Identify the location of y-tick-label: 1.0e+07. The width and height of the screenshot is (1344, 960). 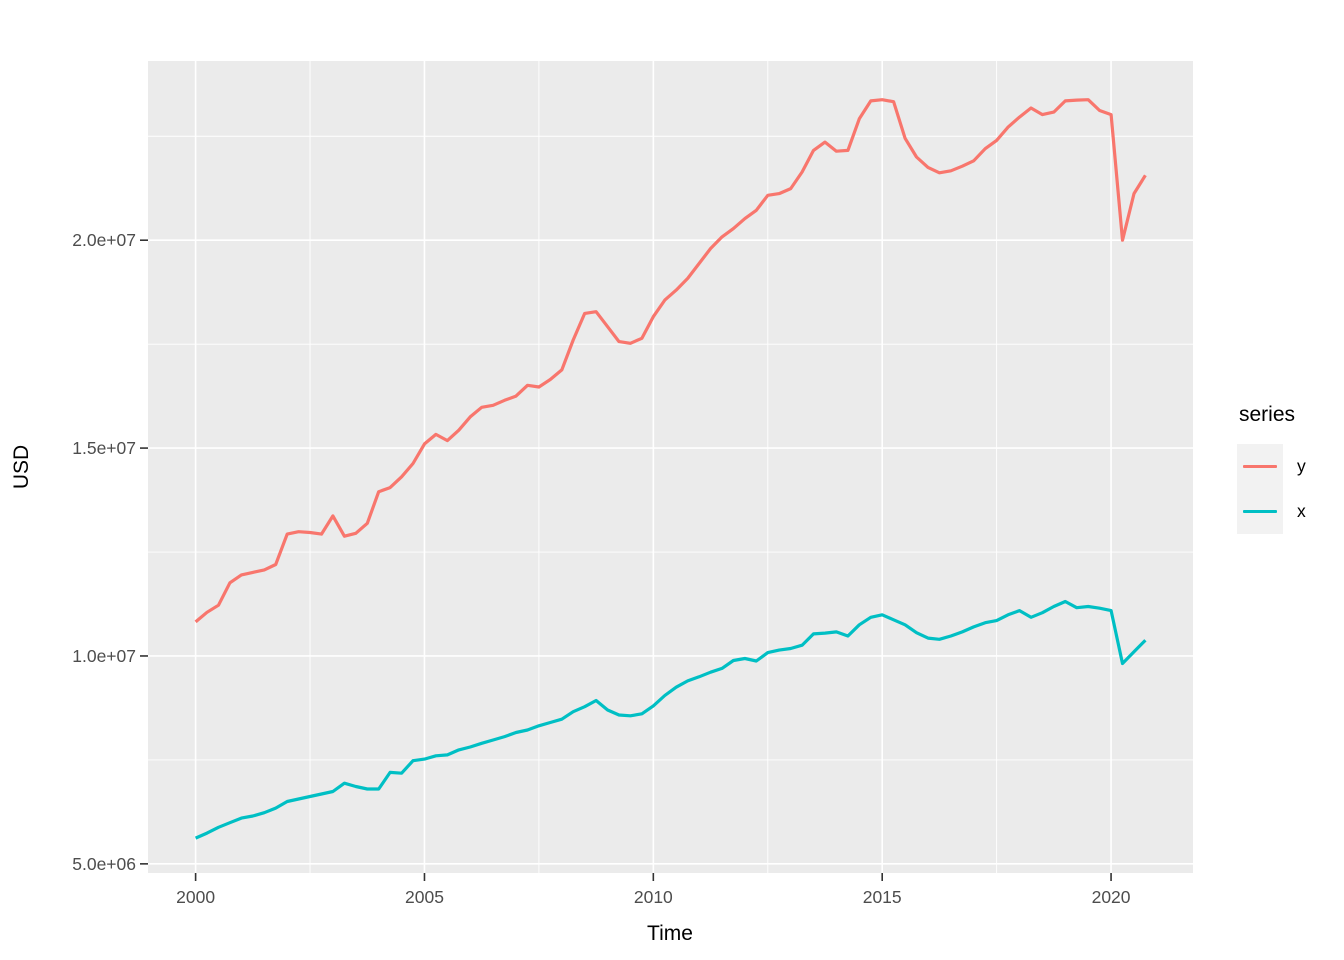
(104, 656).